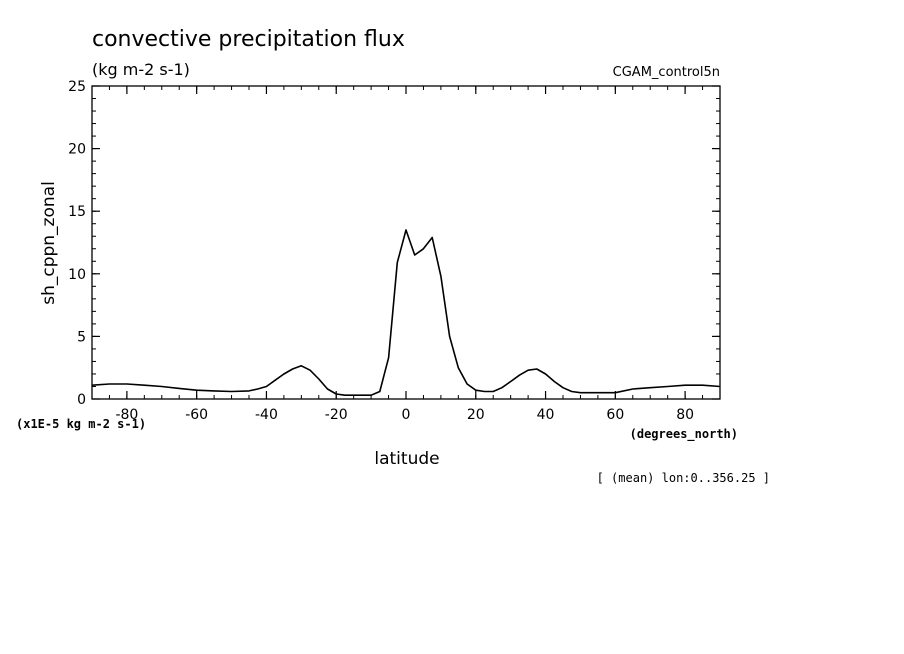 The height and width of the screenshot is (654, 904). Describe the element at coordinates (81, 337) in the screenshot. I see `y-tick-label: 5` at that location.